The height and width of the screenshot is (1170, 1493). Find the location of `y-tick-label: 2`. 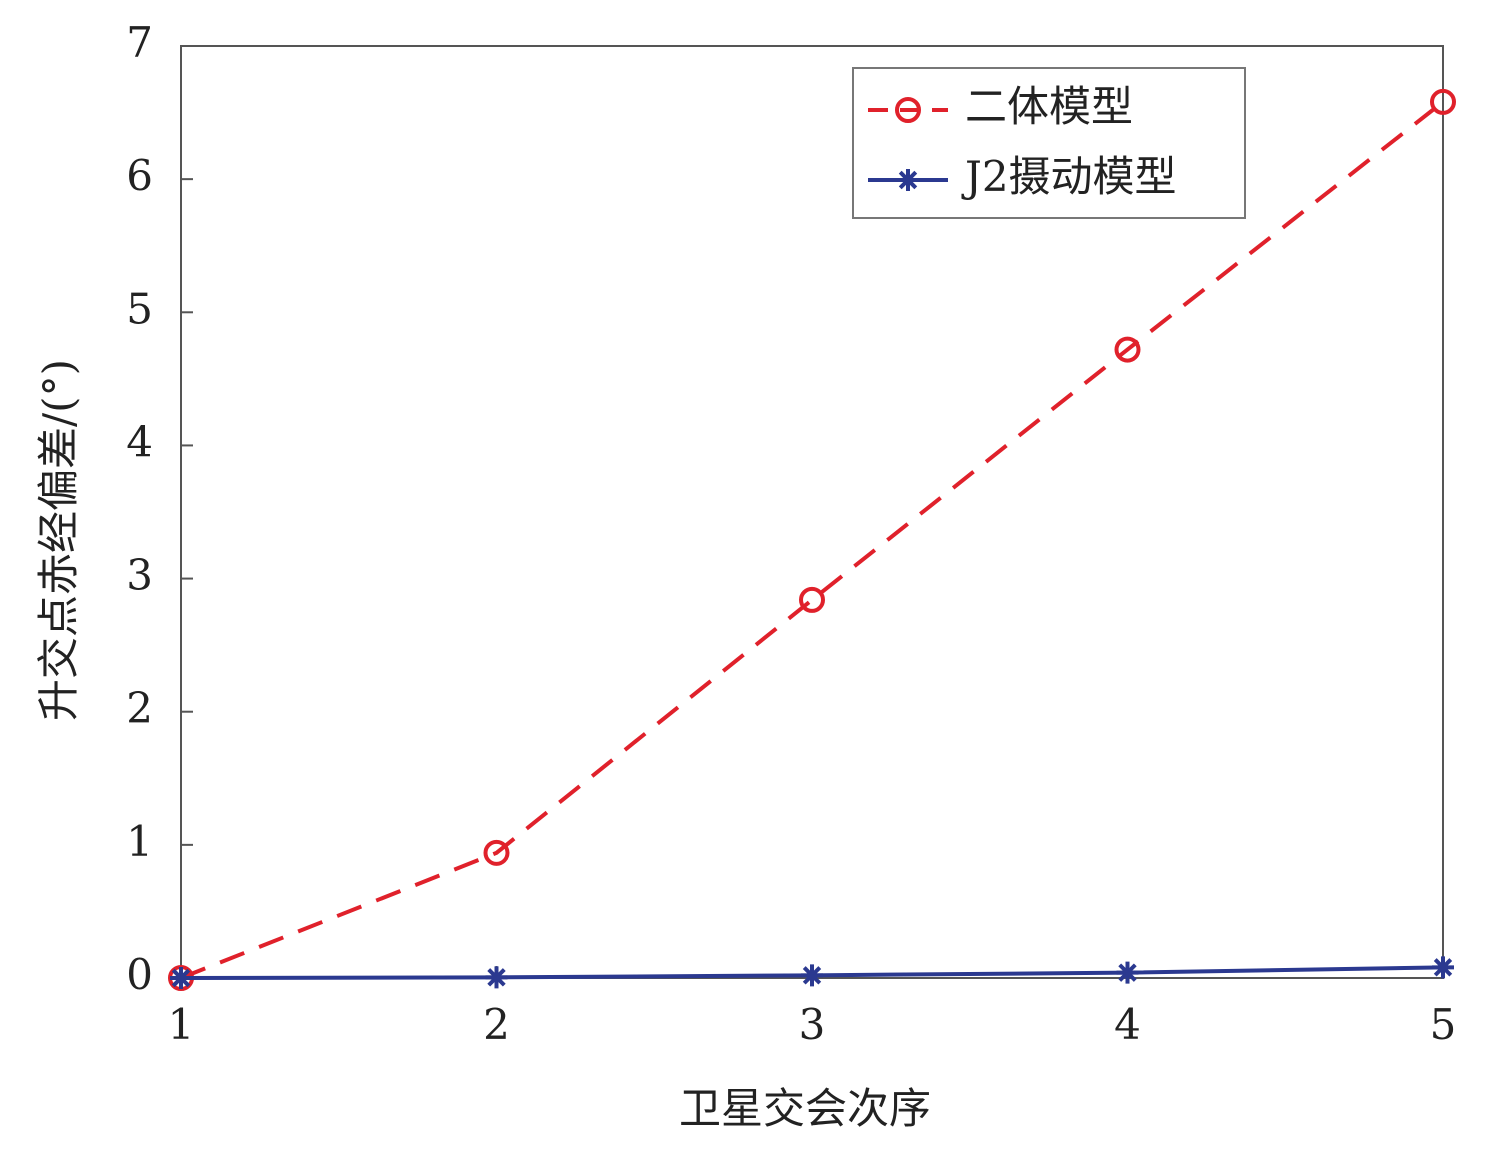

y-tick-label: 2 is located at coordinates (139, 708).